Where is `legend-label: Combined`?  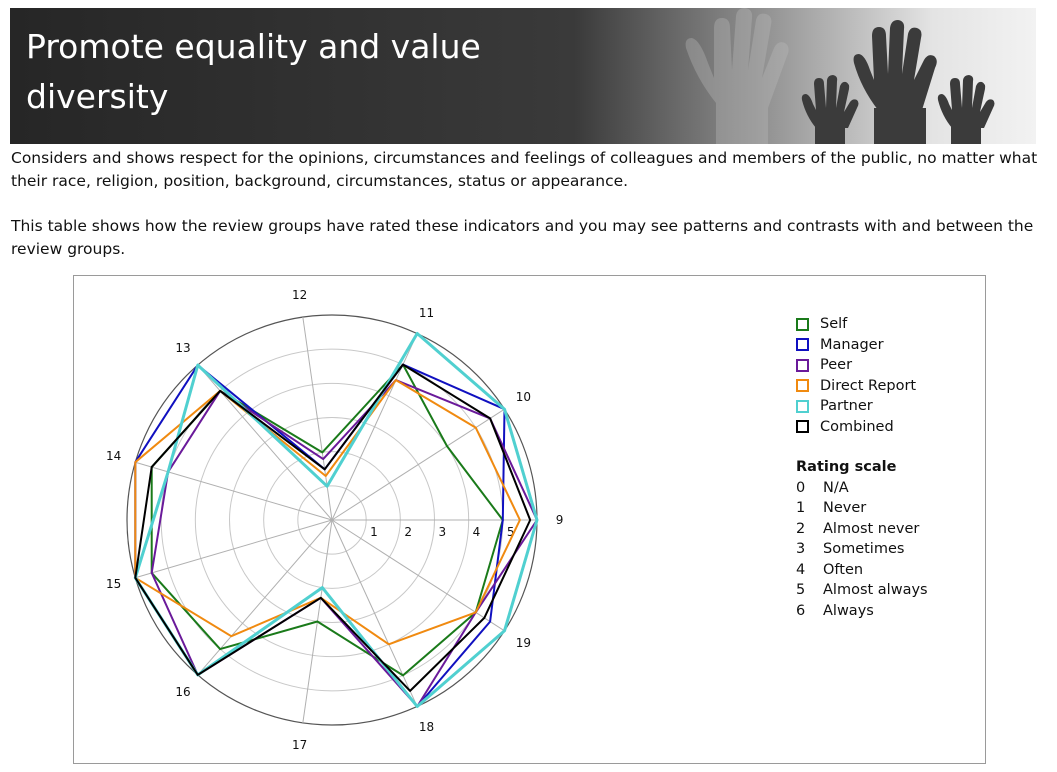 legend-label: Combined is located at coordinates (857, 426).